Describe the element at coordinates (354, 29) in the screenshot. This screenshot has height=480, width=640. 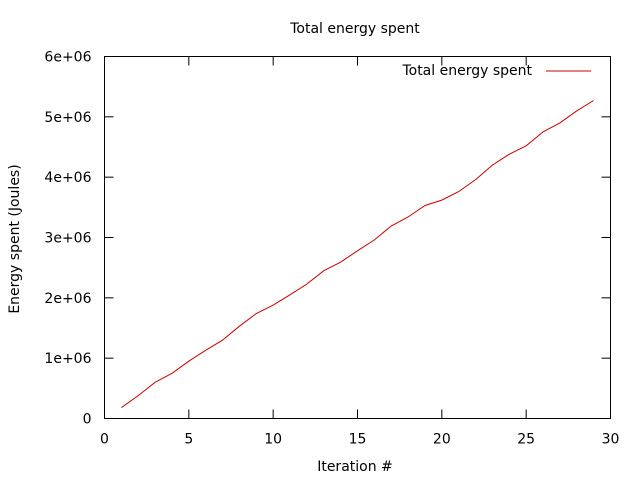
I see `chart-title: Total energy spent` at that location.